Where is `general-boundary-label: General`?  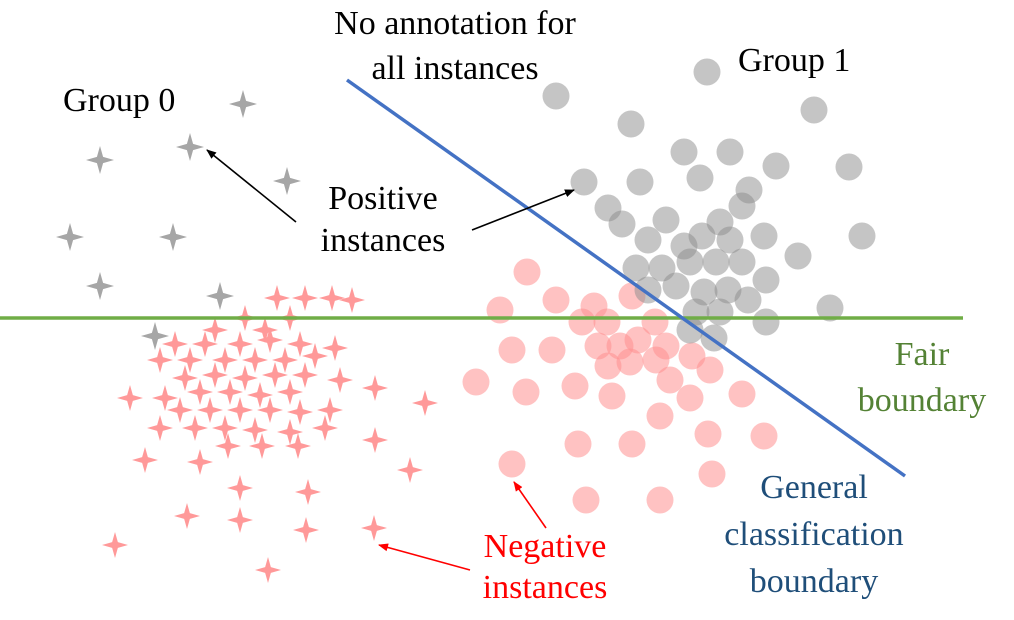
general-boundary-label: General is located at coordinates (814, 487).